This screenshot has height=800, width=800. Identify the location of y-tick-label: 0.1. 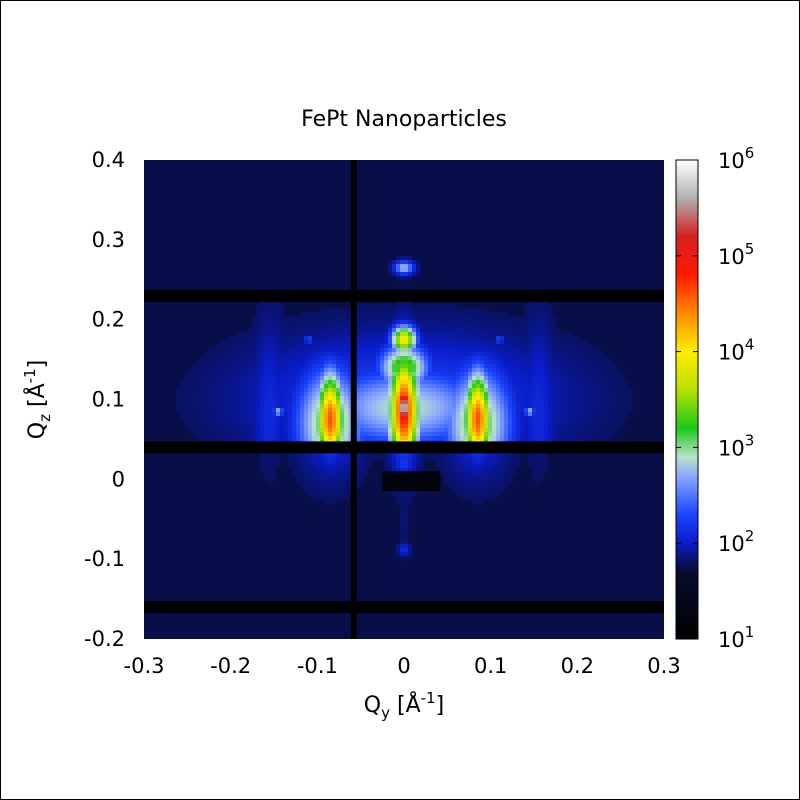
(108, 400).